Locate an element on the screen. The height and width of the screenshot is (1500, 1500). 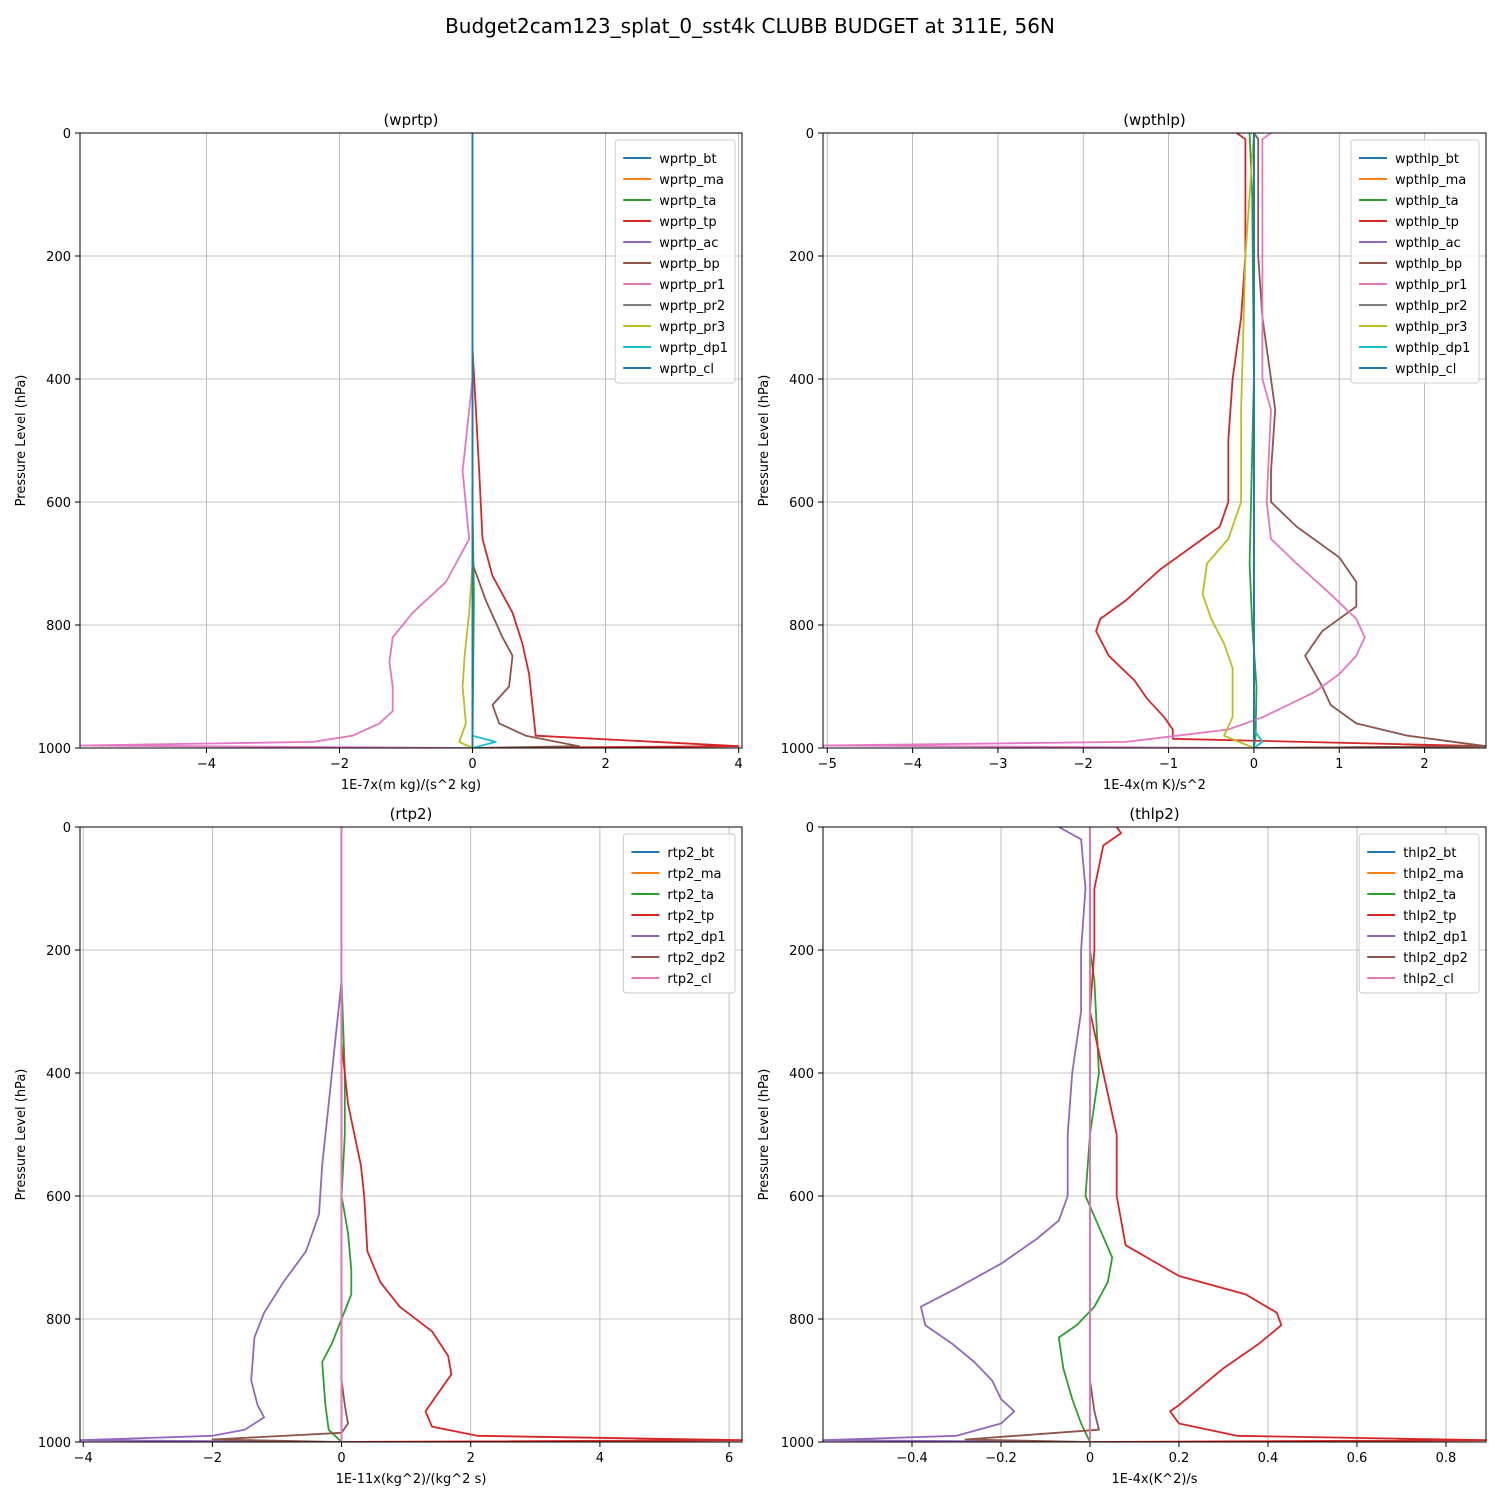
series-line-thlp2_ta is located at coordinates (1085, 1134).